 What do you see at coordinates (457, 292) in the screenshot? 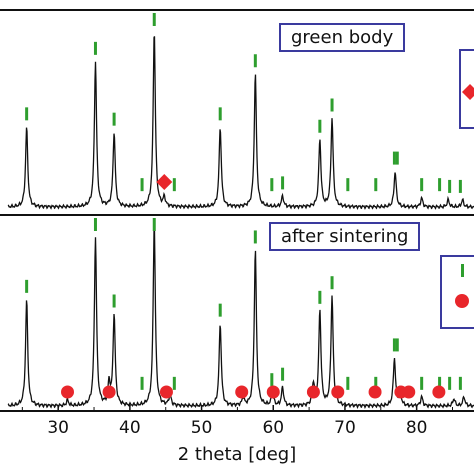
I see `legend-box-bottom` at bounding box center [457, 292].